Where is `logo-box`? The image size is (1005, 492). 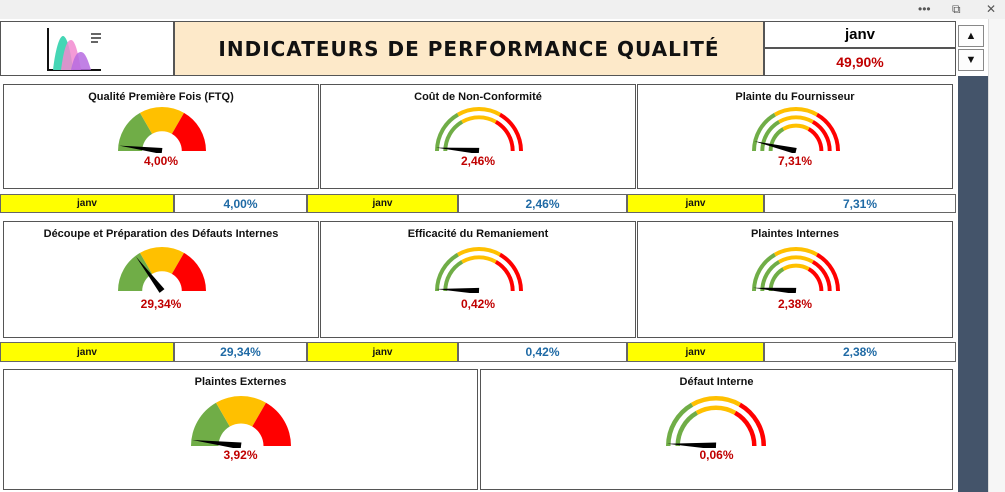 logo-box is located at coordinates (87, 48).